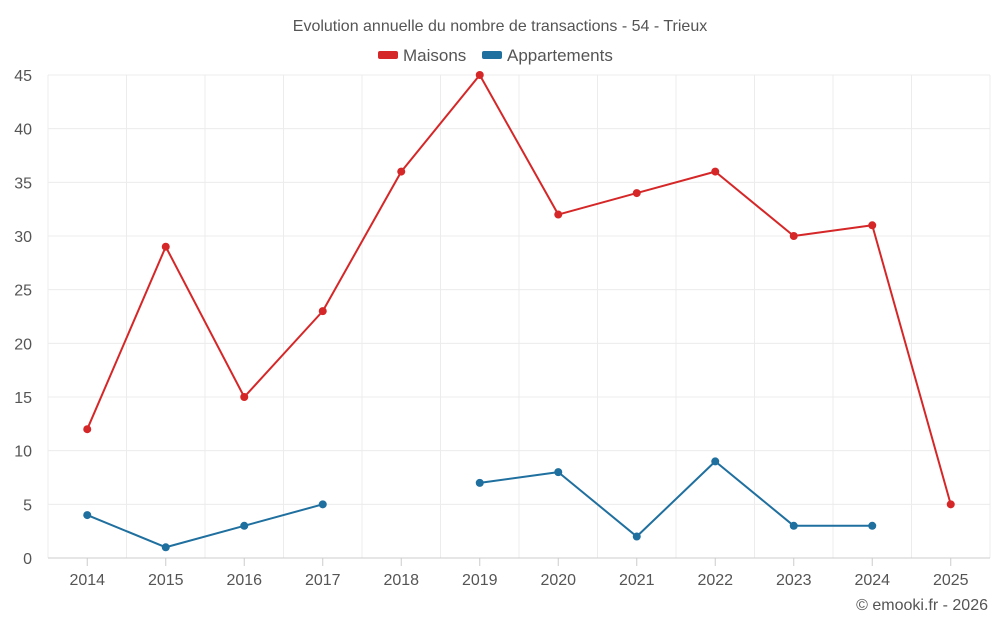  I want to click on series-appartements, so click(480, 504).